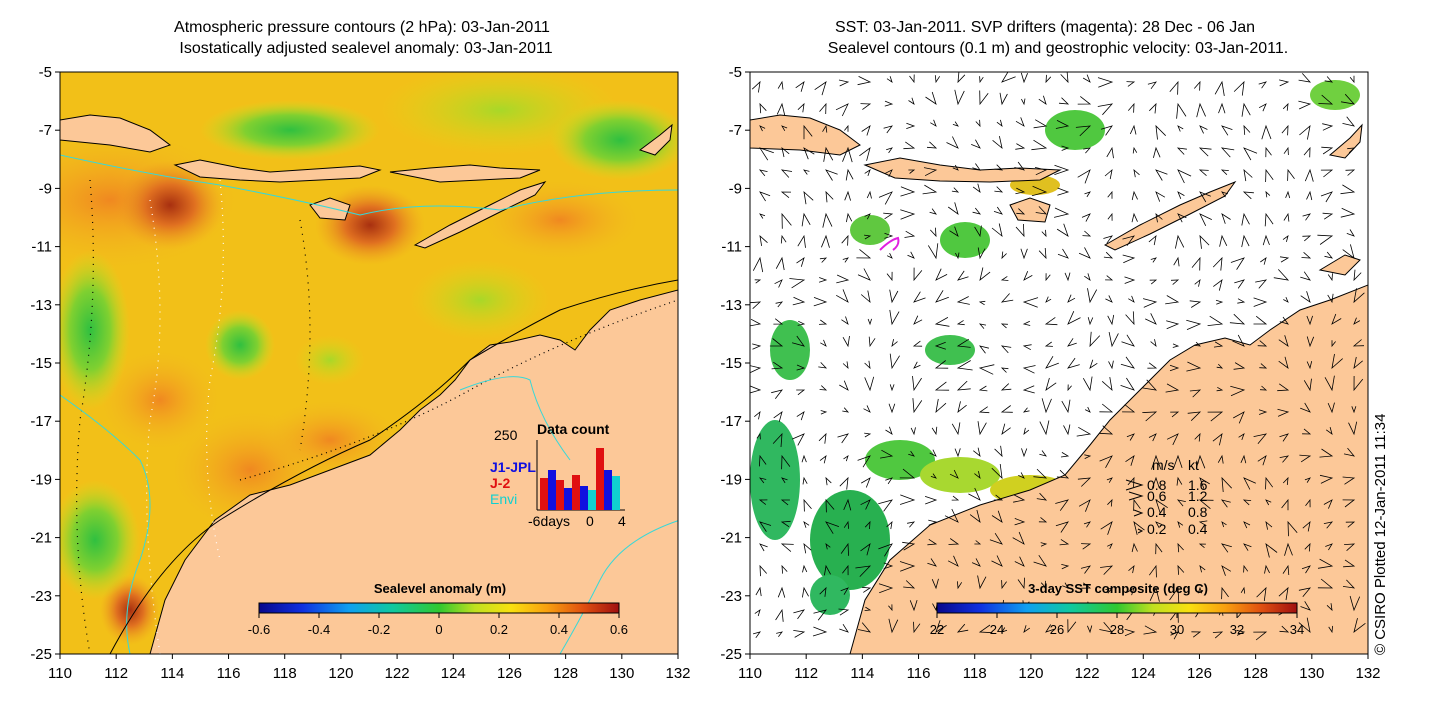  I want to click on sst-patch, so click(1335, 95).